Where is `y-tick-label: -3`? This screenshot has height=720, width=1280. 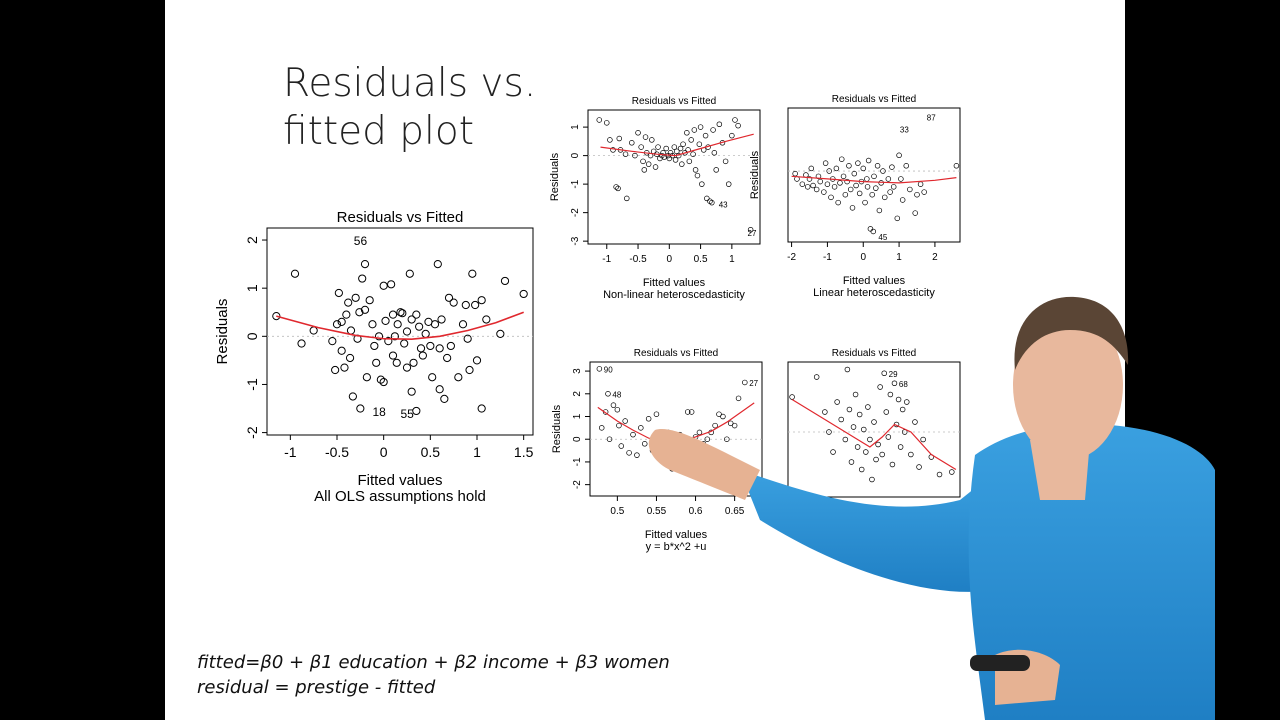
y-tick-label: -3 is located at coordinates (575, 240).